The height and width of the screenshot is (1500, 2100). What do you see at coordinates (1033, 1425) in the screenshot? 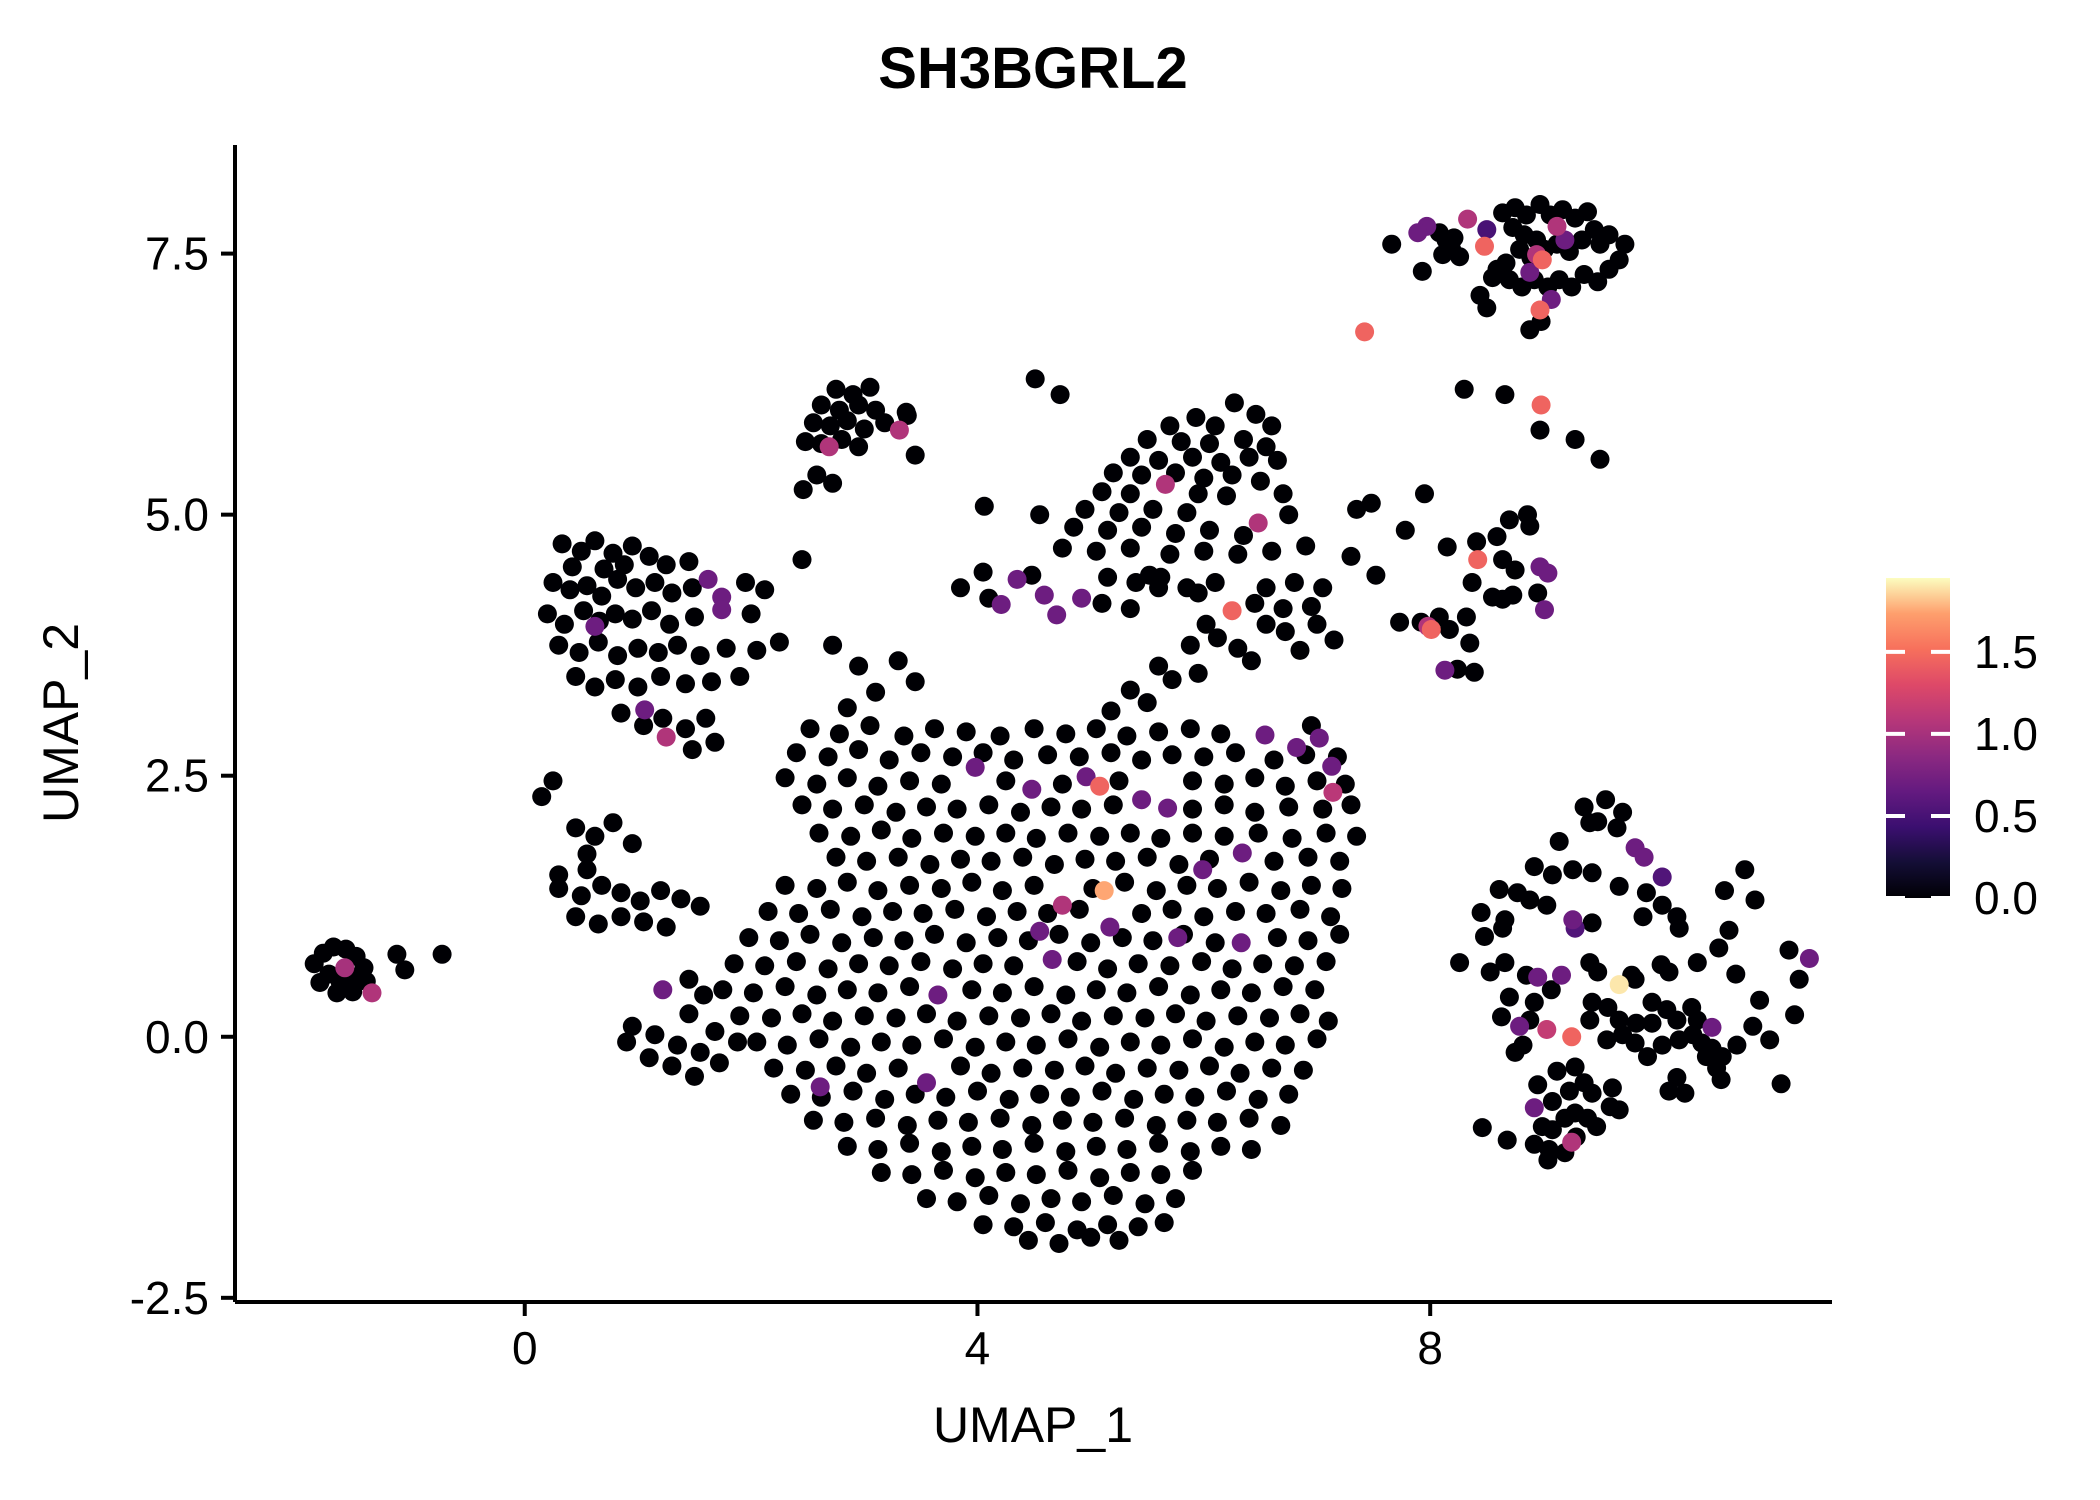
I see `x-axis-title: UMAP_1` at bounding box center [1033, 1425].